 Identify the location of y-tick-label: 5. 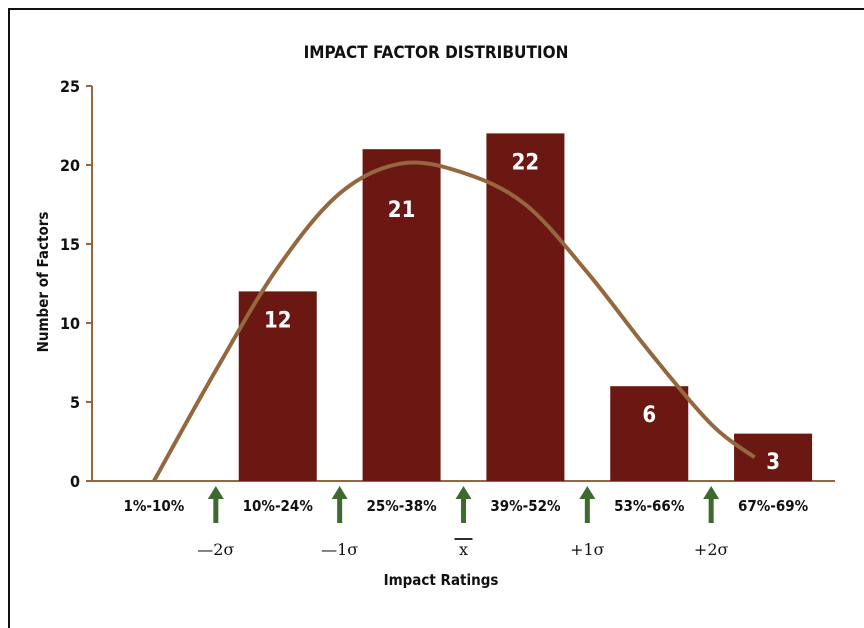
(75, 402).